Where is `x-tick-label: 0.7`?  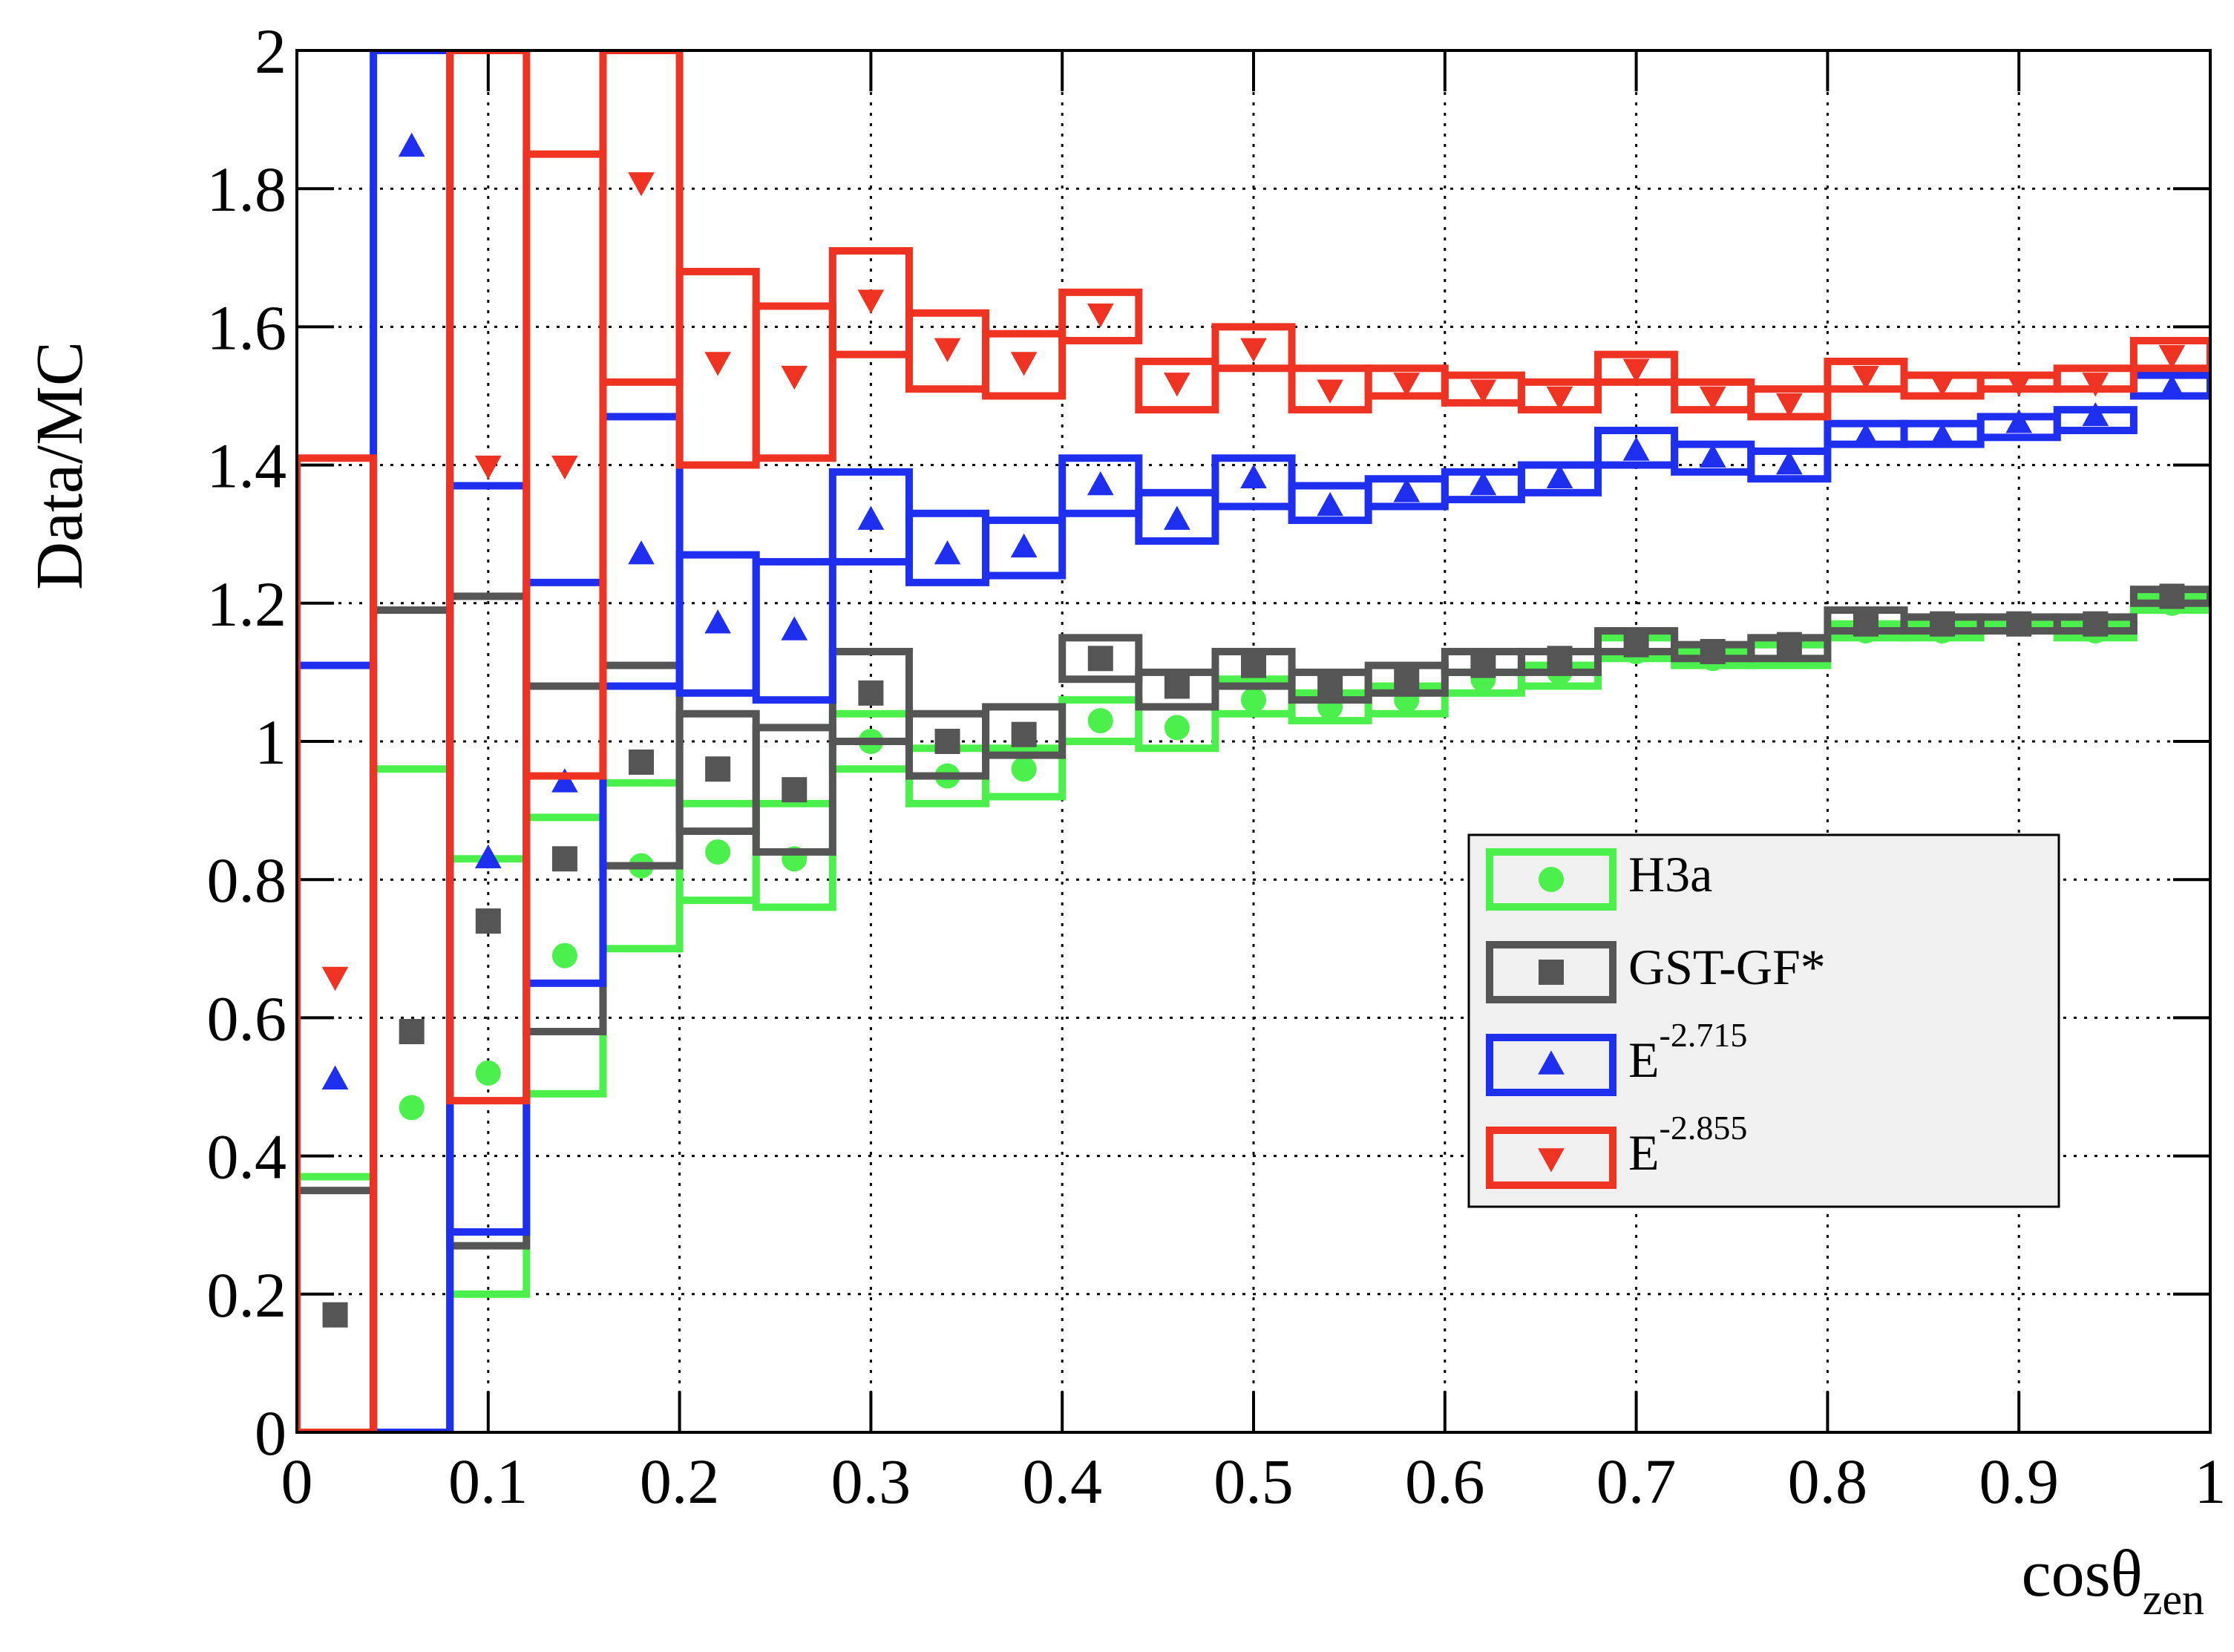 x-tick-label: 0.7 is located at coordinates (1636, 1481).